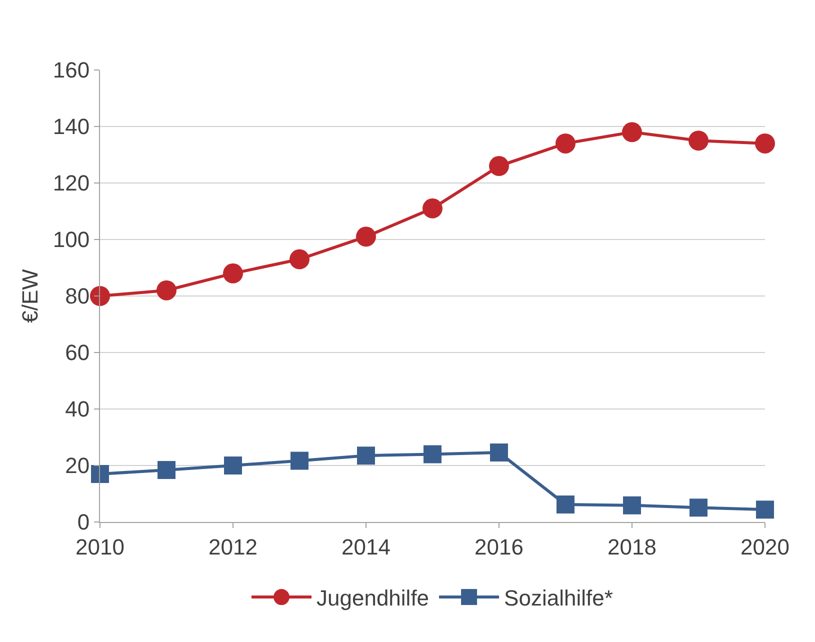  What do you see at coordinates (499, 547) in the screenshot?
I see `x-tick-label: 2016` at bounding box center [499, 547].